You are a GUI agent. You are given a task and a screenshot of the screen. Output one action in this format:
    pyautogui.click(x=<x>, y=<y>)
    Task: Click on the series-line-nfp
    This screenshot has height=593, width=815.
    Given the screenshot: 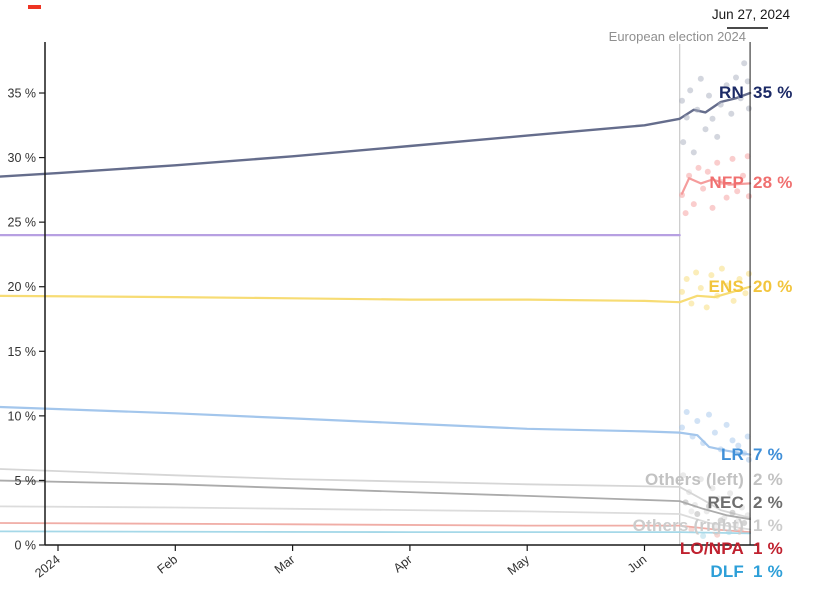 What is the action you would take?
    pyautogui.click(x=716, y=186)
    